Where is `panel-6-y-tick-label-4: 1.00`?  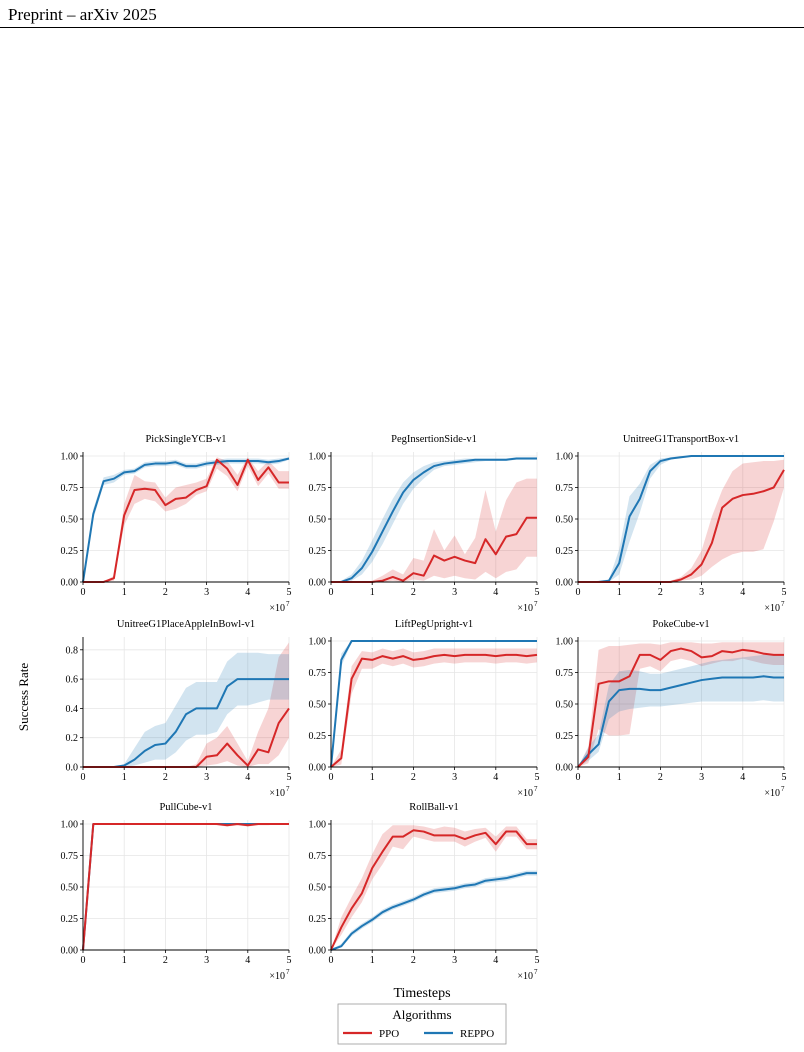 panel-6-y-tick-label-4: 1.00 is located at coordinates (565, 642).